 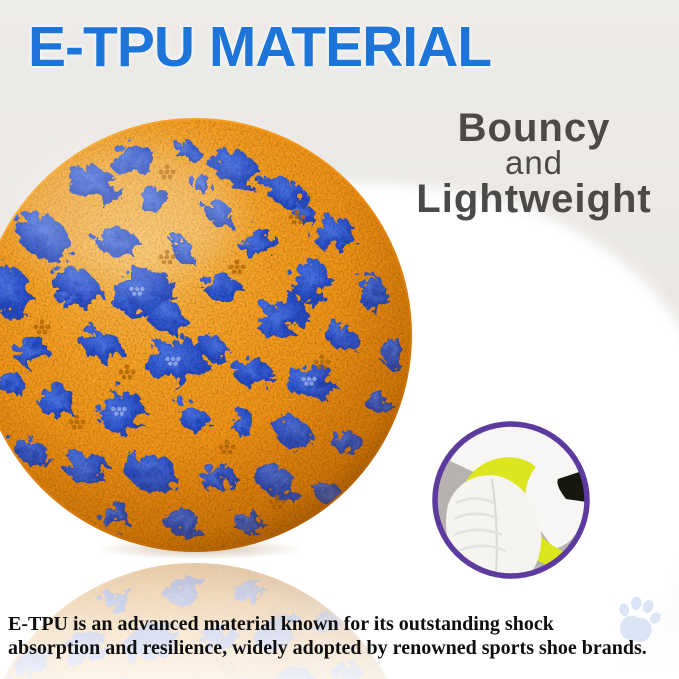 I want to click on inset-purple-ring, so click(x=511, y=500).